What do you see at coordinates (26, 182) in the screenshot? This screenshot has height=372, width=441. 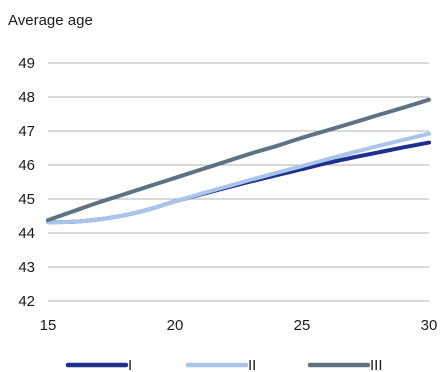 I see `y-tick-labels: 42 43 44 45 46 47 48 49` at bounding box center [26, 182].